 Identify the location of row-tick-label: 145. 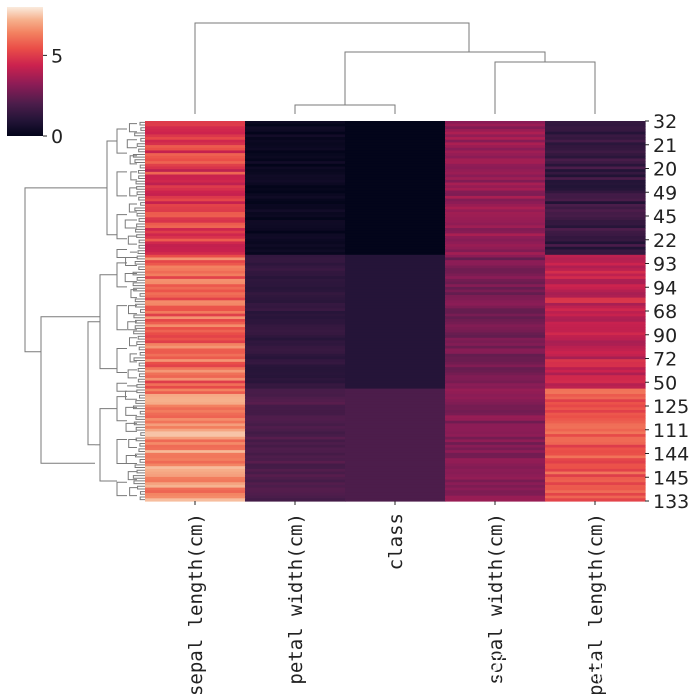
(671, 478).